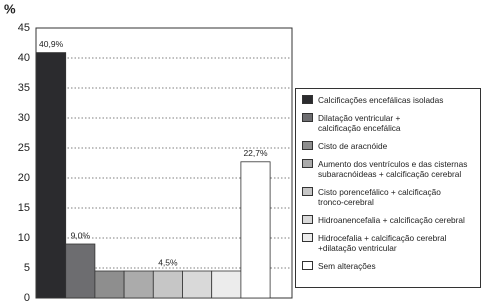 This screenshot has width=489, height=303. Describe the element at coordinates (24, 118) in the screenshot. I see `y-tick-label: 30` at that location.